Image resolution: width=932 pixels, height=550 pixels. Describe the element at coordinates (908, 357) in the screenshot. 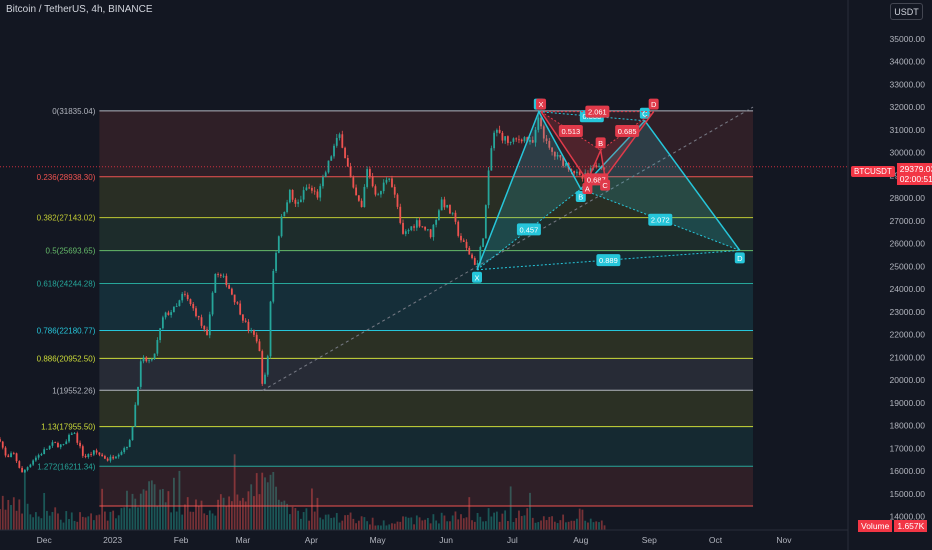

I see `y-tick-label: 21000.00` at that location.